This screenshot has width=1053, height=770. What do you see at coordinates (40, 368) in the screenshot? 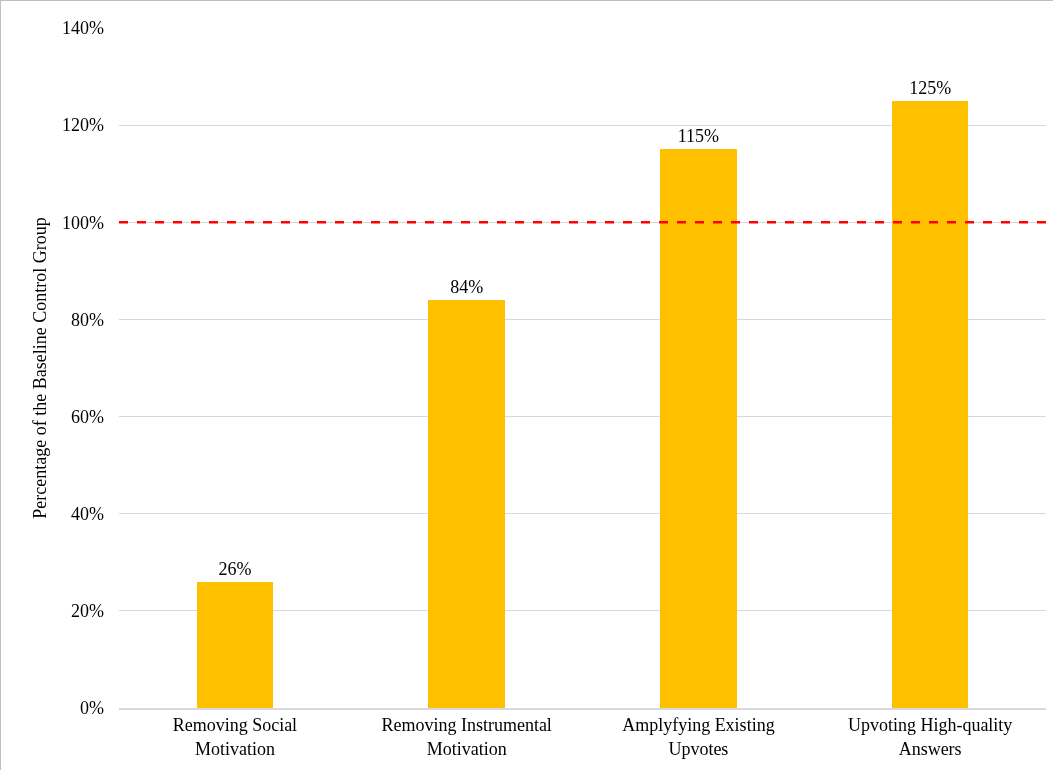
I see `y-axis-title: Percentage of the Baseline Control Group` at bounding box center [40, 368].